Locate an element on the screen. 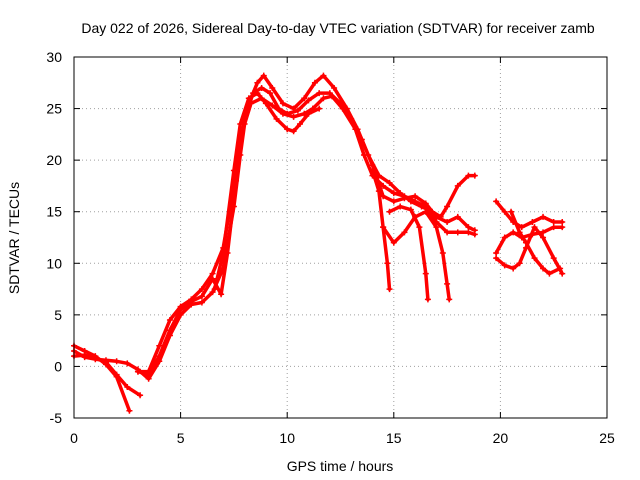 The width and height of the screenshot is (640, 480). x-tick-label: 25 is located at coordinates (607, 438).